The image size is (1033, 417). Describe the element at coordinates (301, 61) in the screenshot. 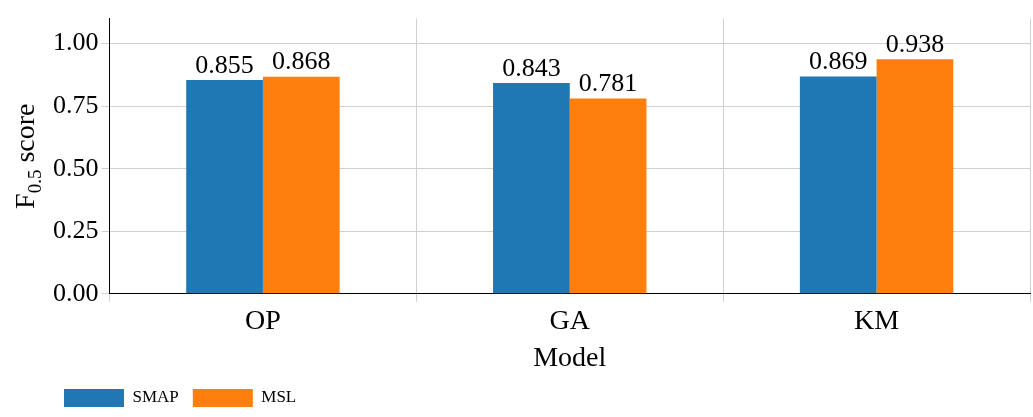

I see `data-label: 0.868` at that location.